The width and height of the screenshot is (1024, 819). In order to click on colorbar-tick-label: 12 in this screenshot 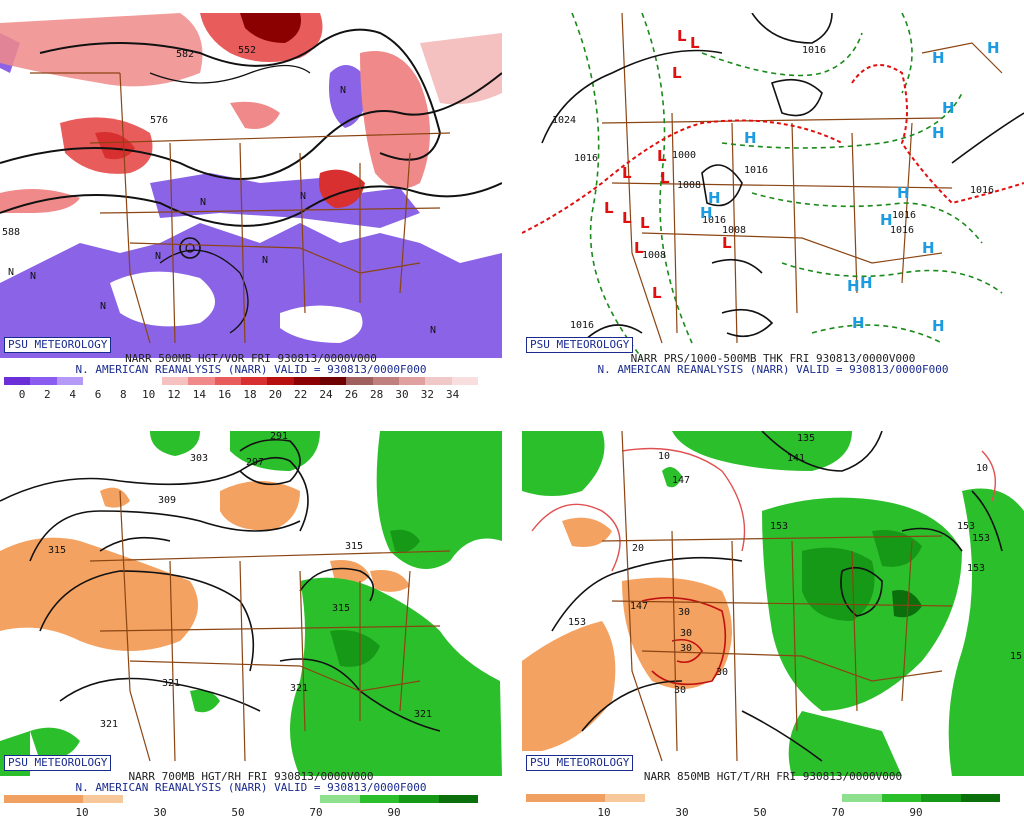, I will do `click(174, 394)`.